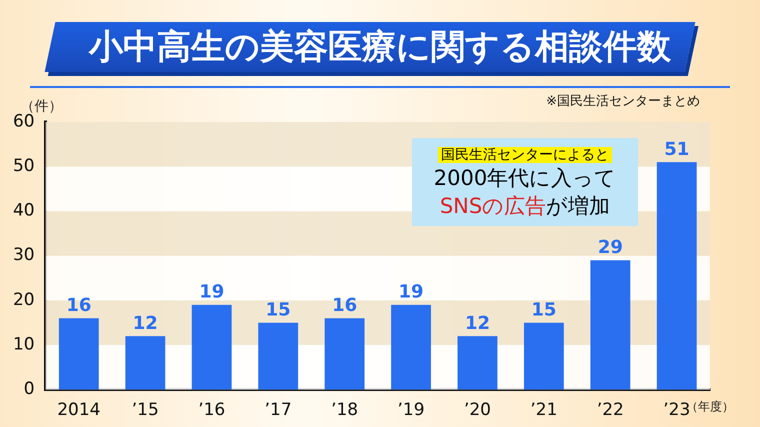 The width and height of the screenshot is (760, 427). Describe the element at coordinates (23, 166) in the screenshot. I see `y-tick-label: 50` at that location.